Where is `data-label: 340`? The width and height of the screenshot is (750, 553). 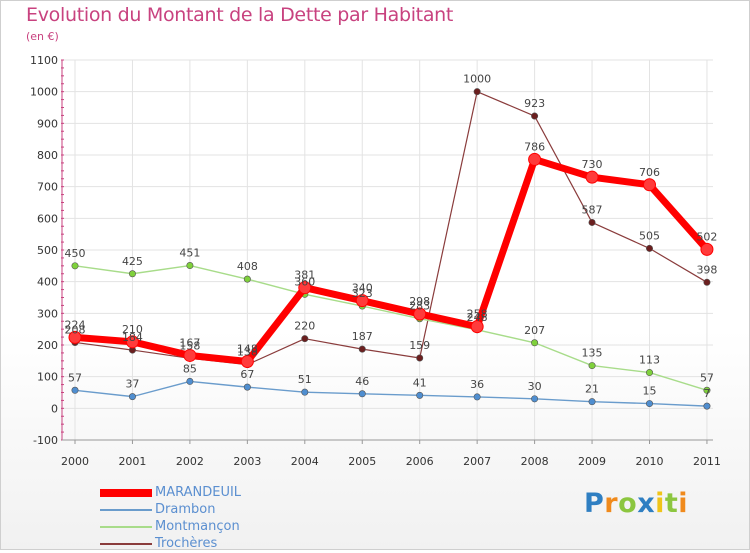 data-label: 340 is located at coordinates (362, 288).